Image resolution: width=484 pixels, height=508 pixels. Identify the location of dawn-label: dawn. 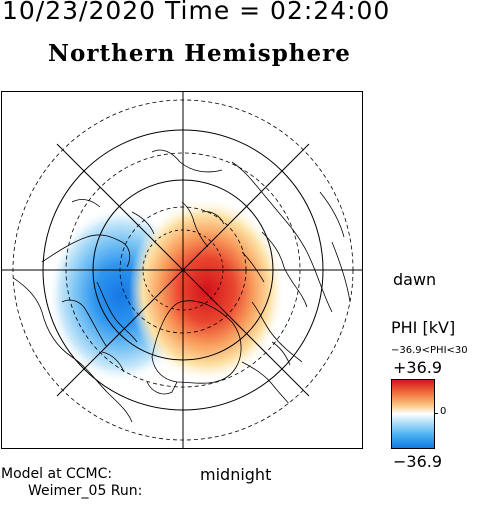
(415, 279).